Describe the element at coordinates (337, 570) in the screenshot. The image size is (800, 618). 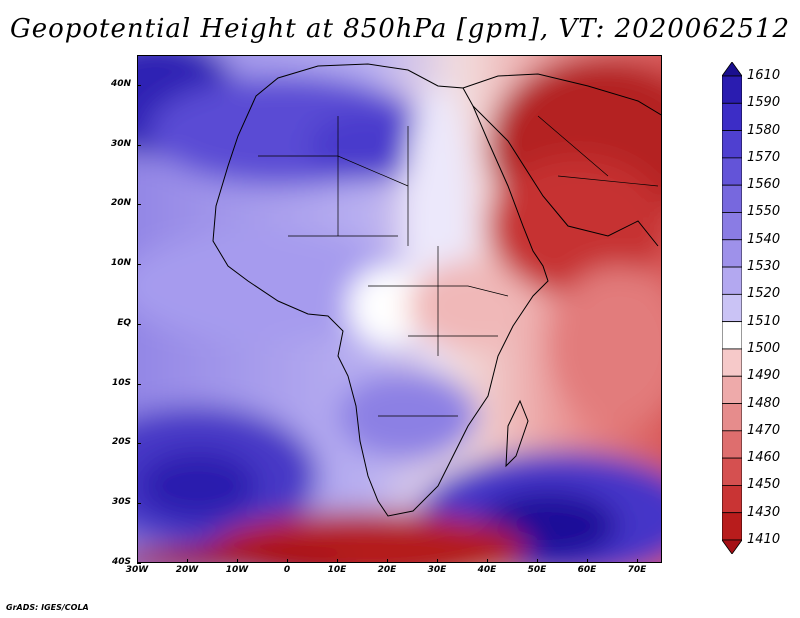
I see `lon-label: 10E` at that location.